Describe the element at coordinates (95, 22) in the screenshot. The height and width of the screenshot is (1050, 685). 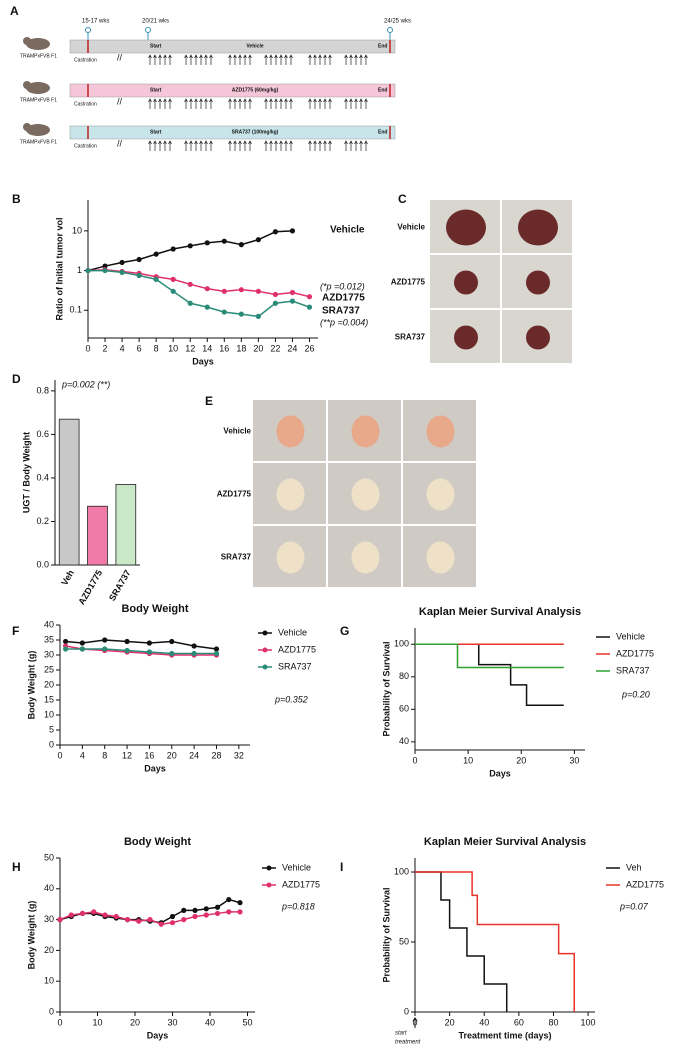
I see `timepoint: 15-17 wks` at that location.